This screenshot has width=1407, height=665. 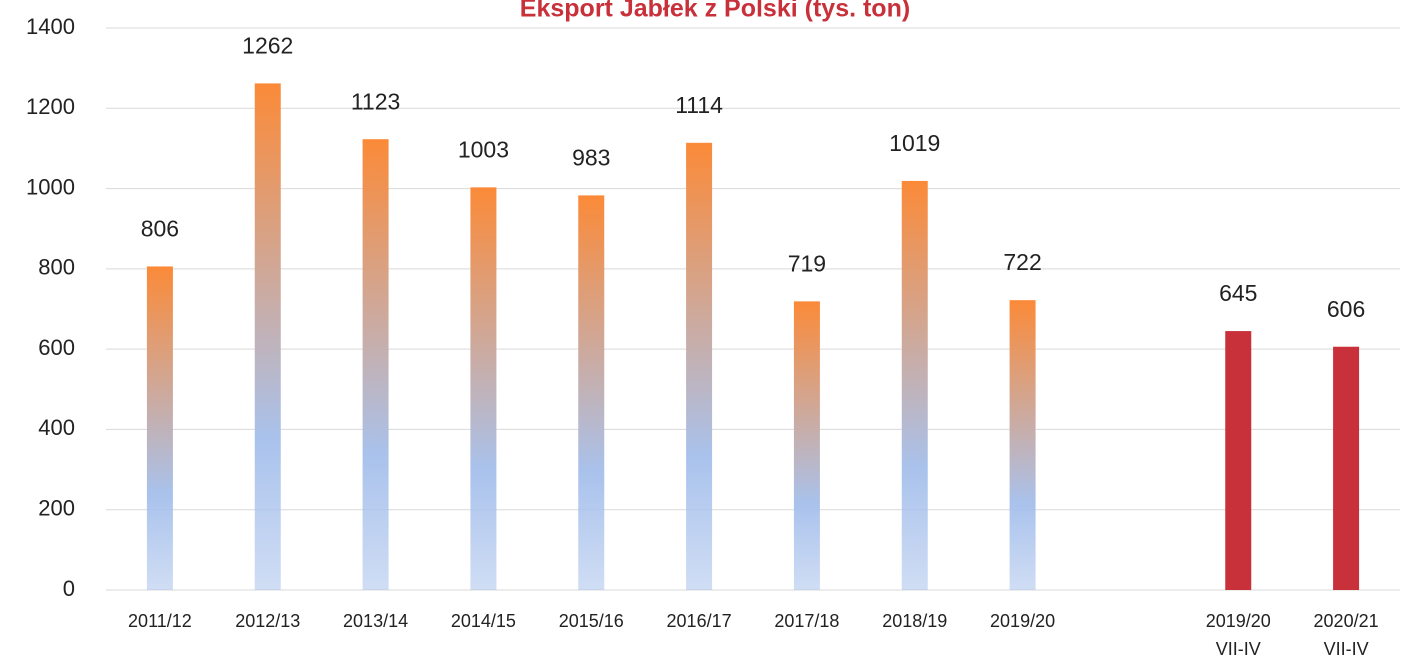 I want to click on value-label: 606, so click(x=1346, y=309).